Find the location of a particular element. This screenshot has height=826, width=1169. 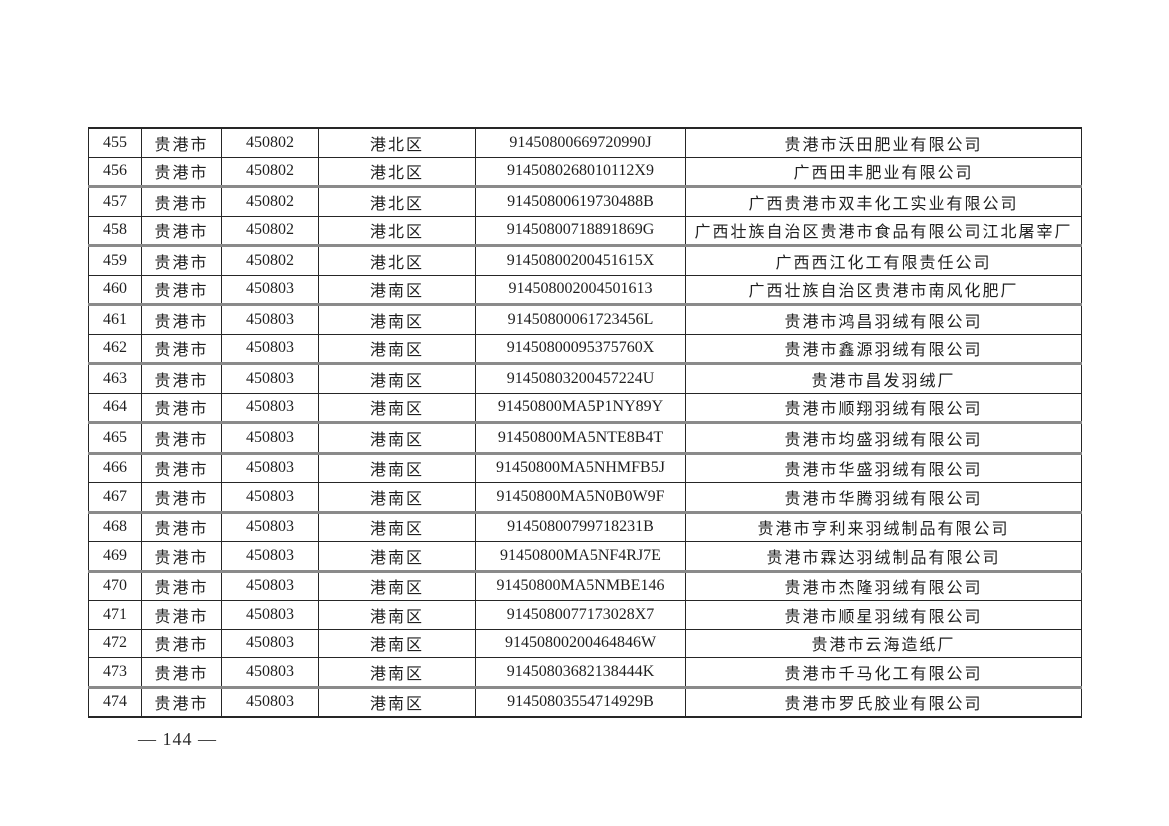

cell-company-name: 贵港市霖达羽绒制品有限公司 is located at coordinates (883, 557).